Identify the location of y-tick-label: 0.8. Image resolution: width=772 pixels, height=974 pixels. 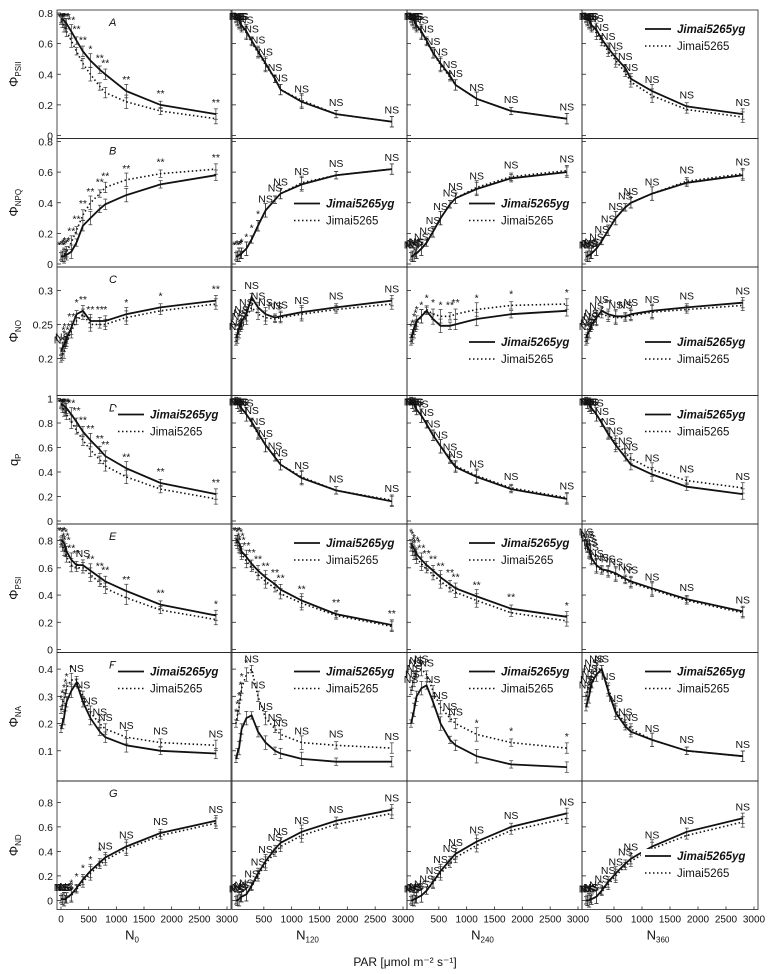
(45, 803).